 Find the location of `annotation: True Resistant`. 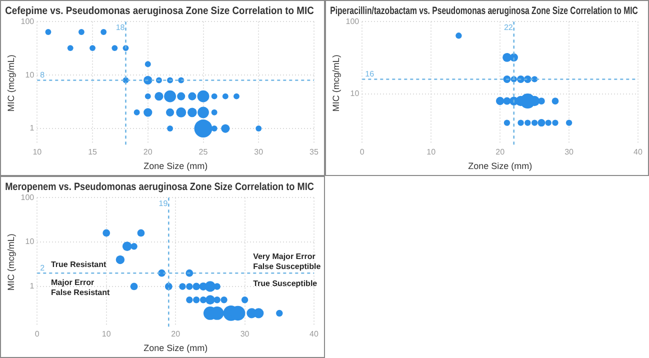

annotation: True Resistant is located at coordinates (78, 264).